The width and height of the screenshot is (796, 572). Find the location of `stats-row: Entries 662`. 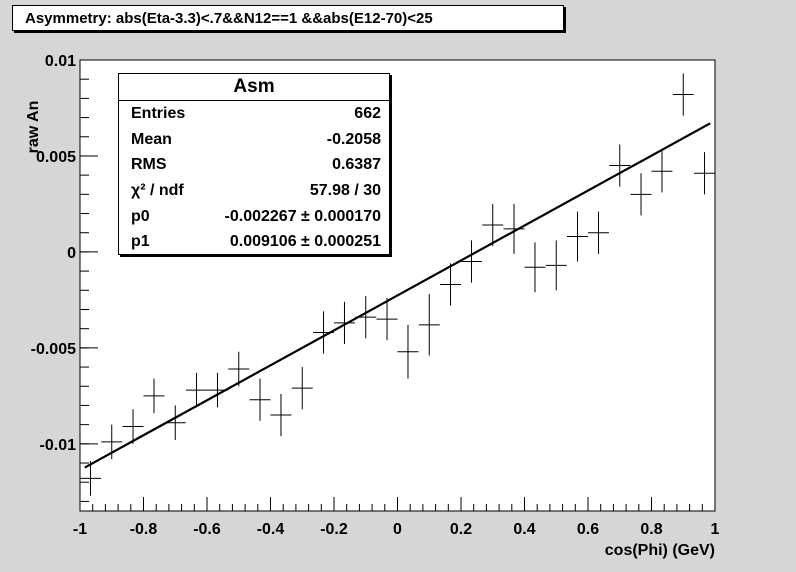

stats-row: Entries 662 is located at coordinates (254, 114).